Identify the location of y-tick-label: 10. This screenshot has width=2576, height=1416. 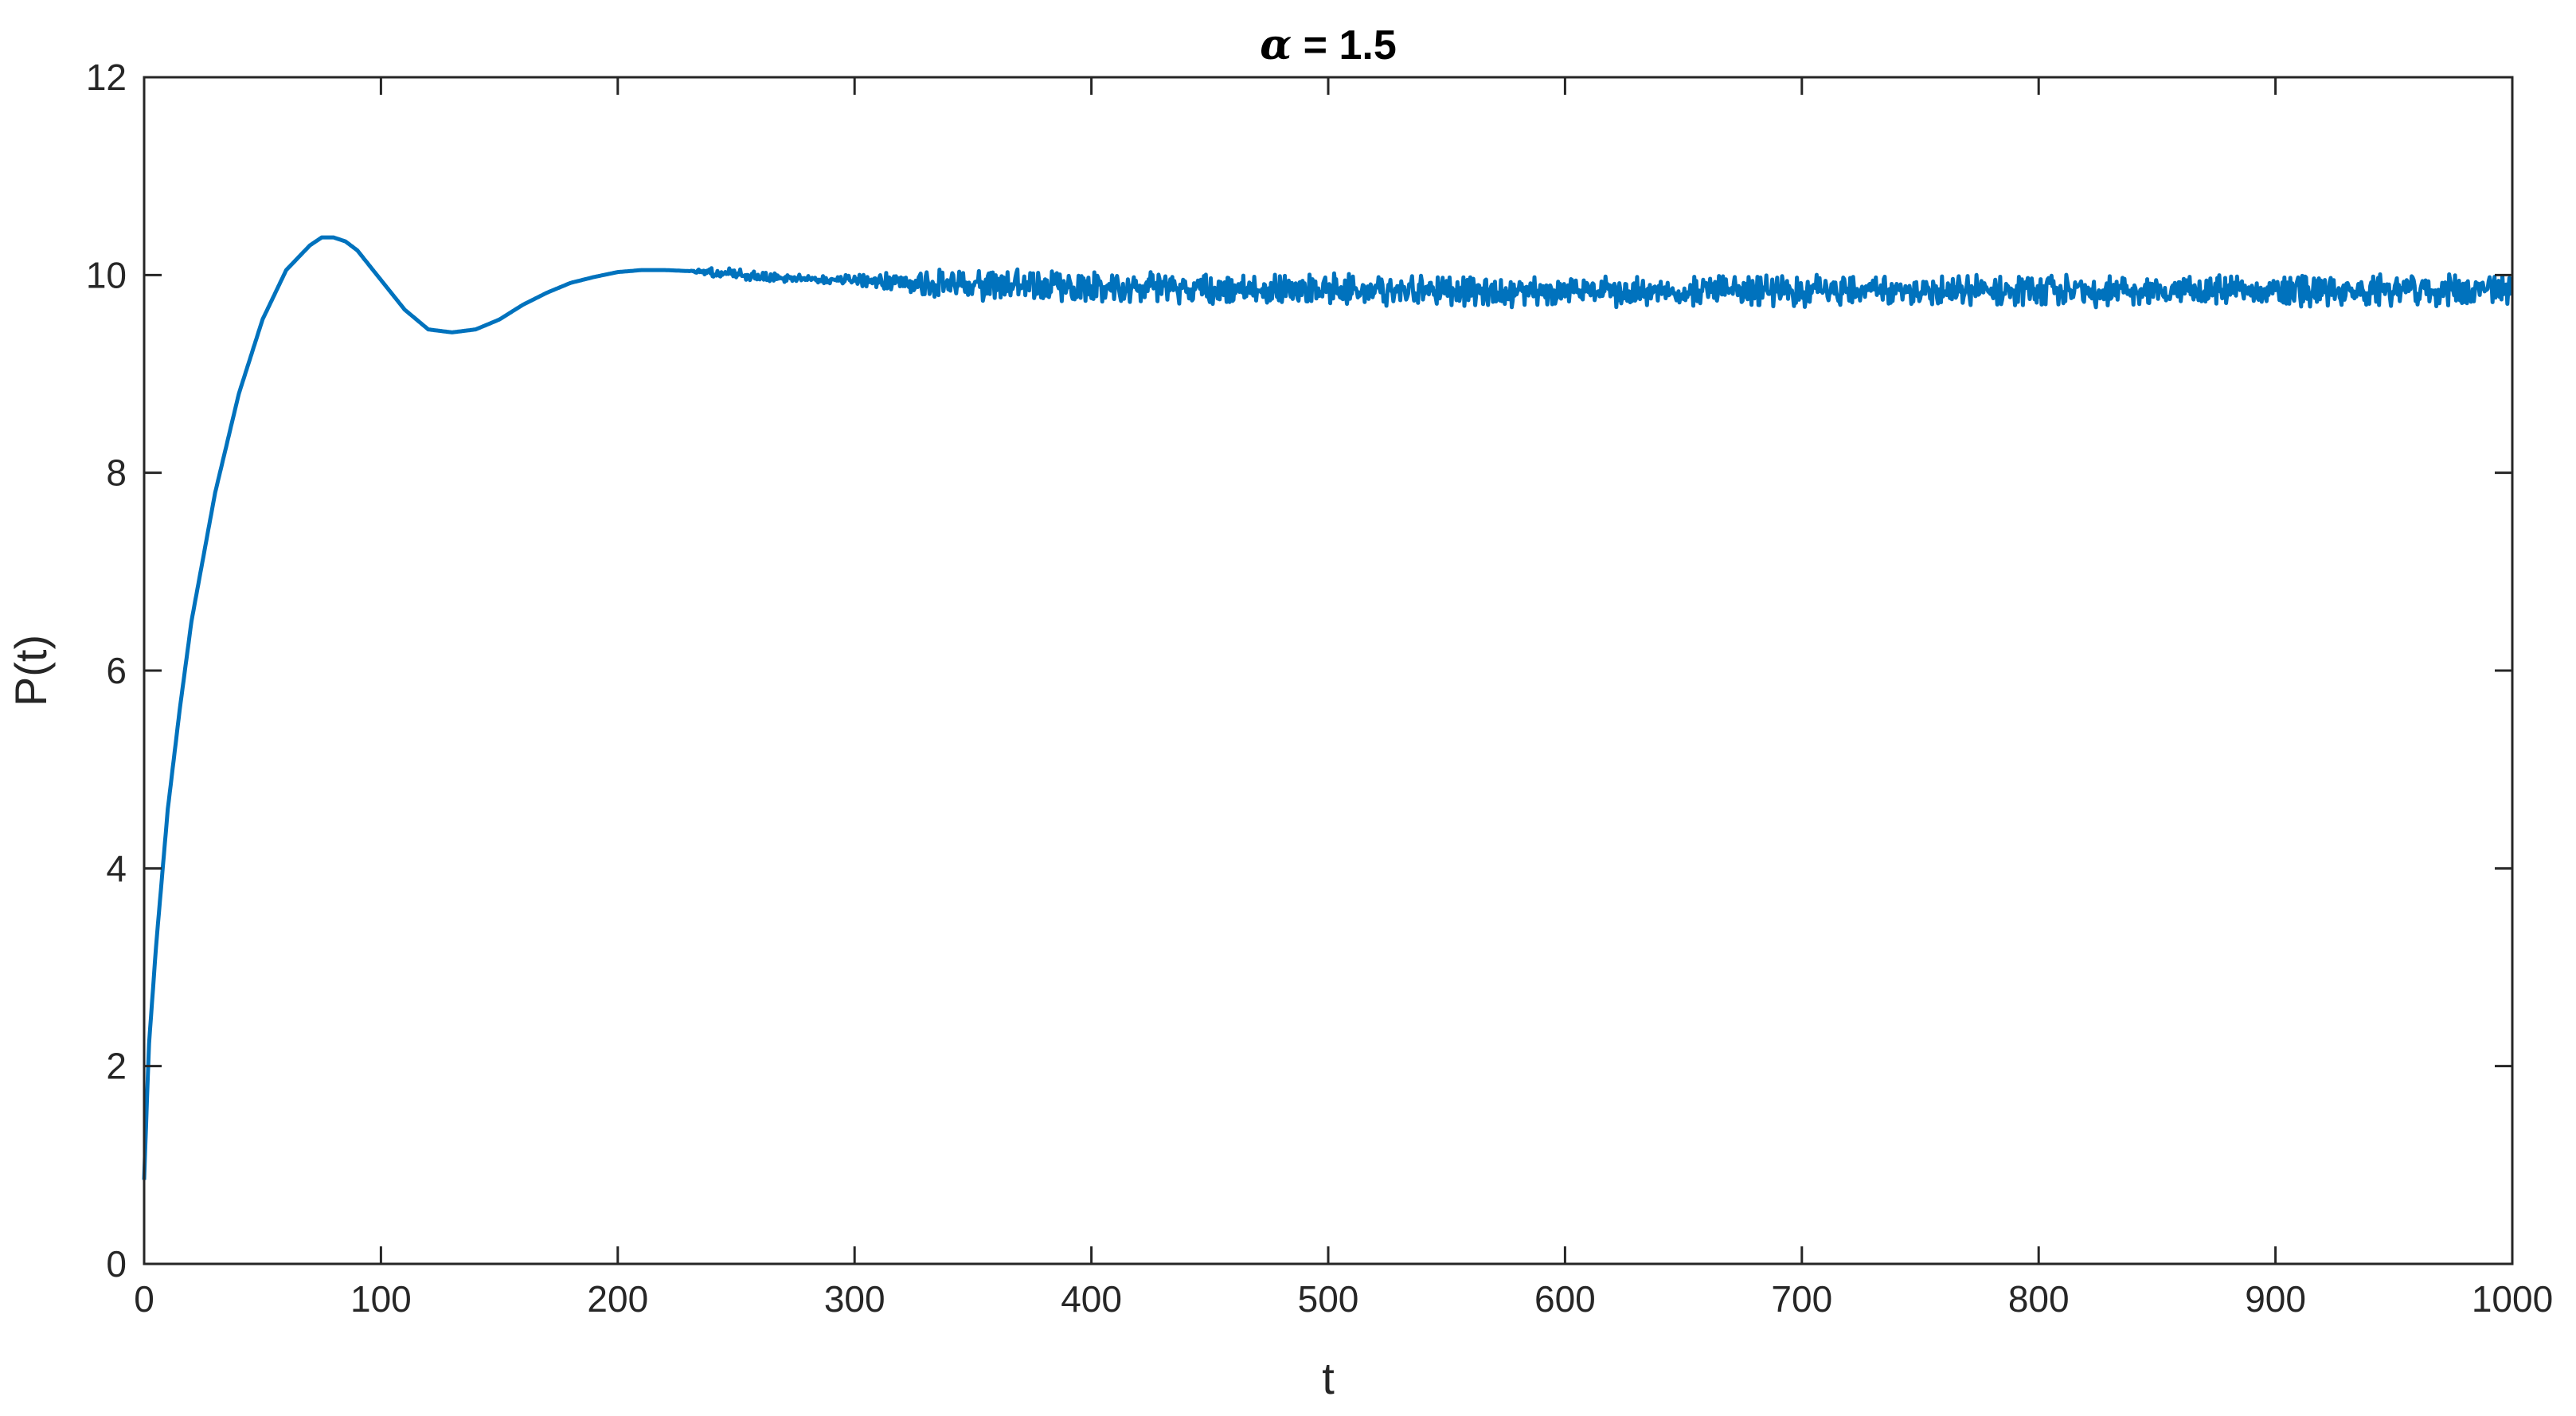
(106, 274).